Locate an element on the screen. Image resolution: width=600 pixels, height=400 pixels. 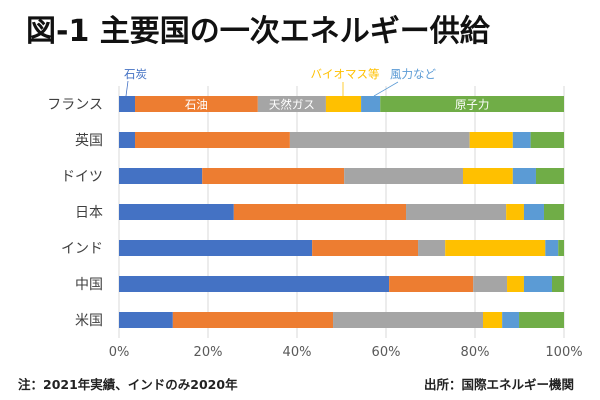
x-tick-label: 20% is located at coordinates (208, 352).